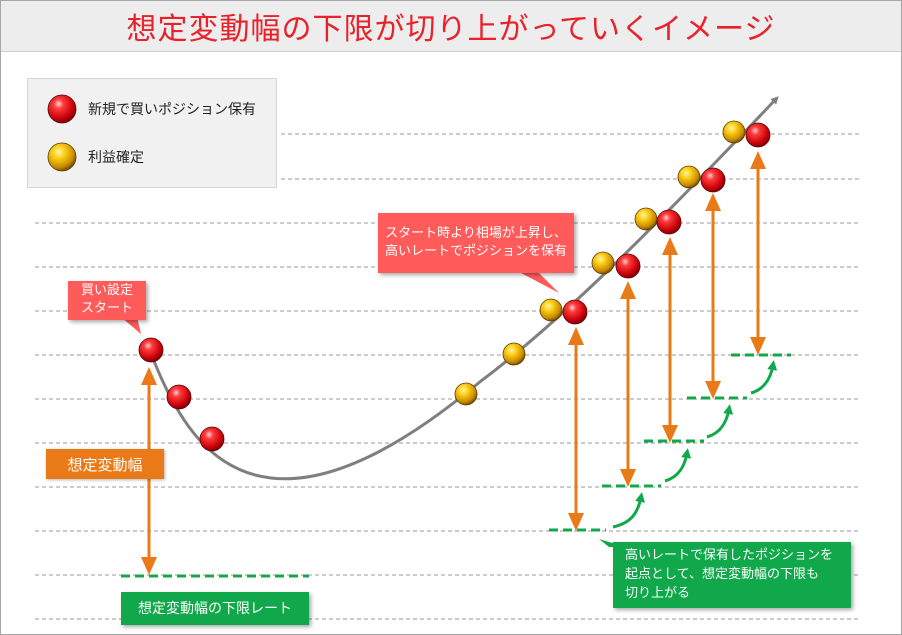 Image resolution: width=902 pixels, height=635 pixels. What do you see at coordinates (658, 593) in the screenshot?
I see `callout-raise-line3: 切り上がる` at bounding box center [658, 593].